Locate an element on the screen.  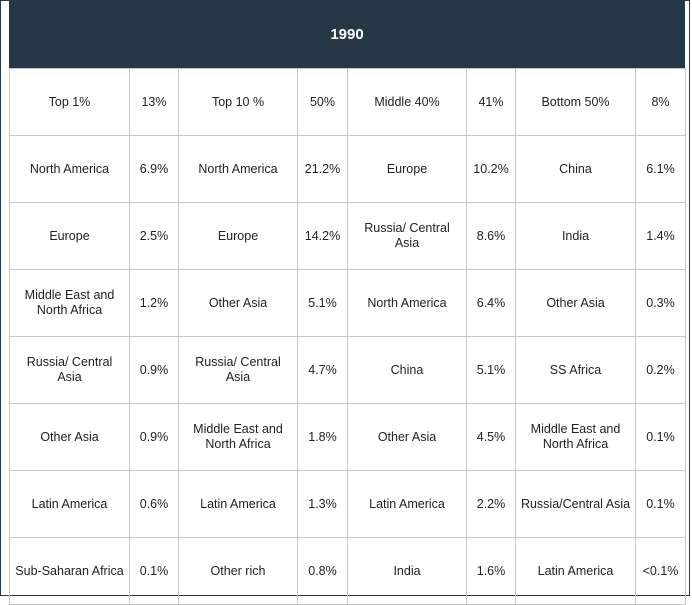
region-cell: Russia/Central Asia is located at coordinates (575, 504).